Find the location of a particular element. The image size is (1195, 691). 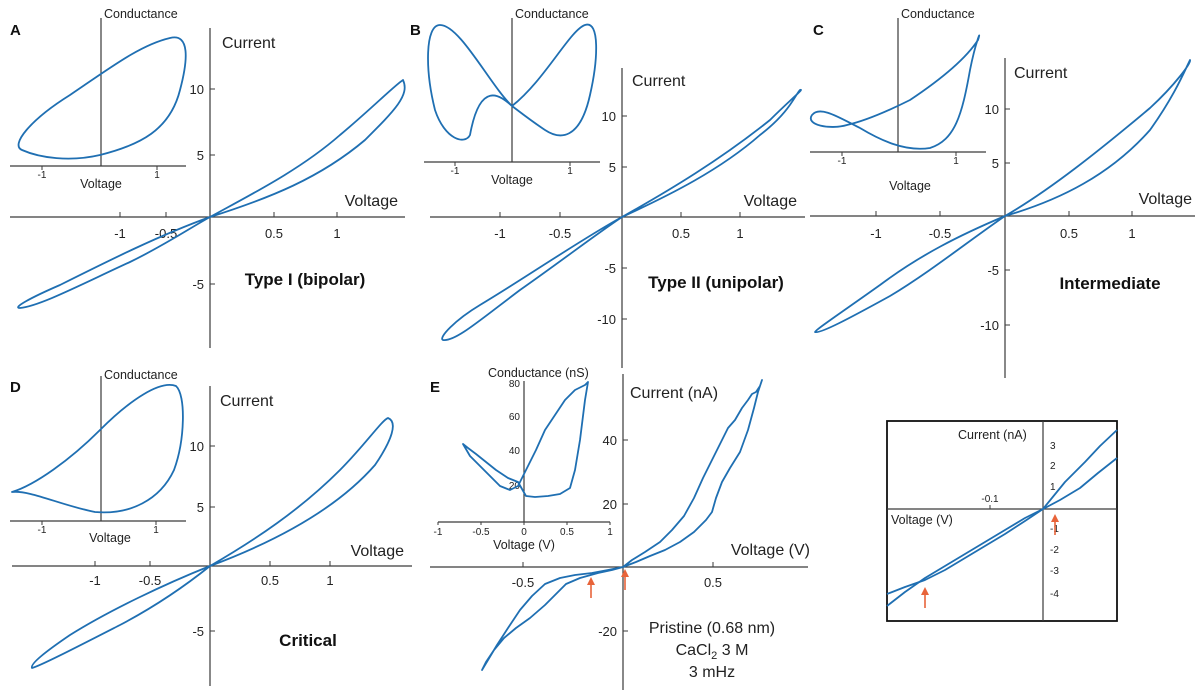

panel-d-xtick-label: -1 is located at coordinates (95, 580).